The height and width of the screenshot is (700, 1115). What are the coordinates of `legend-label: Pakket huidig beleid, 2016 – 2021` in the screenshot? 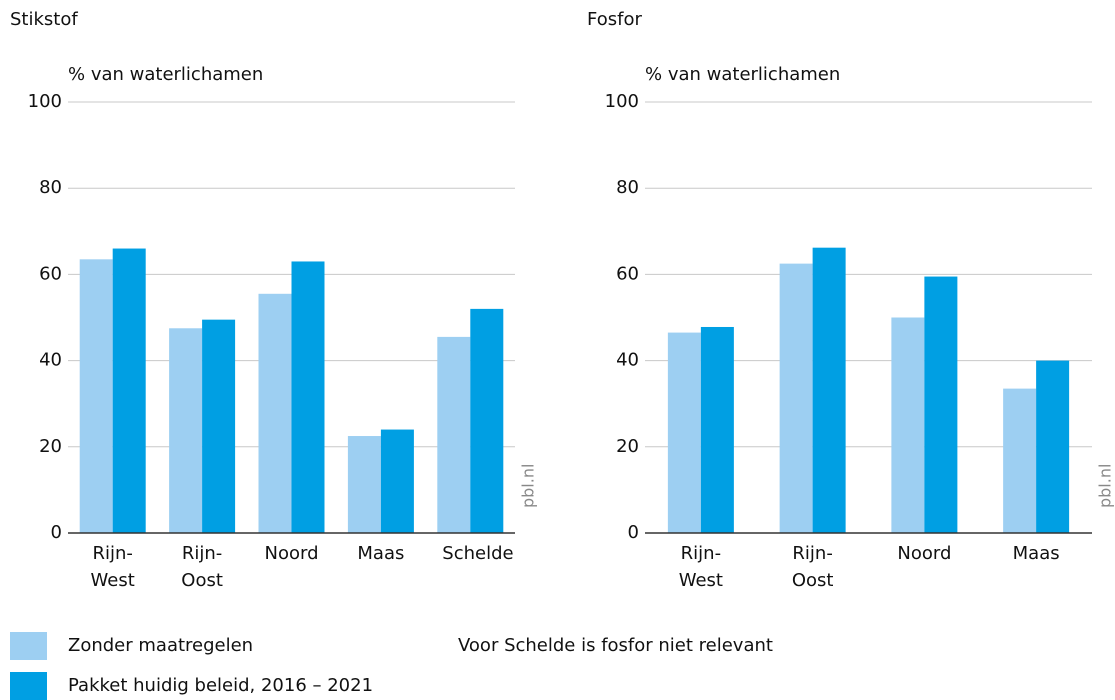 It's located at (220, 685).